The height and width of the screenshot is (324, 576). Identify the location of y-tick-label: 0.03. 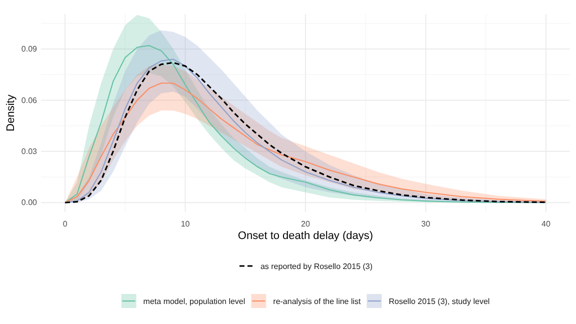
(29, 151).